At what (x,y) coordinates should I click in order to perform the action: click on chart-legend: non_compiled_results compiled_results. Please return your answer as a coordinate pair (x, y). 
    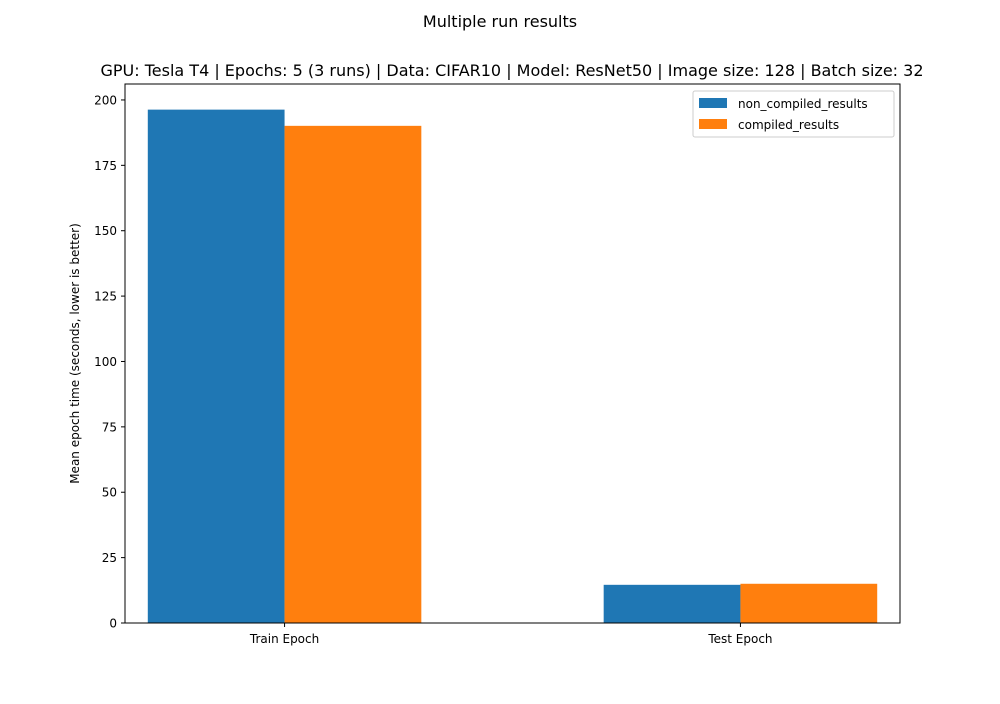
    Looking at the image, I should click on (793, 114).